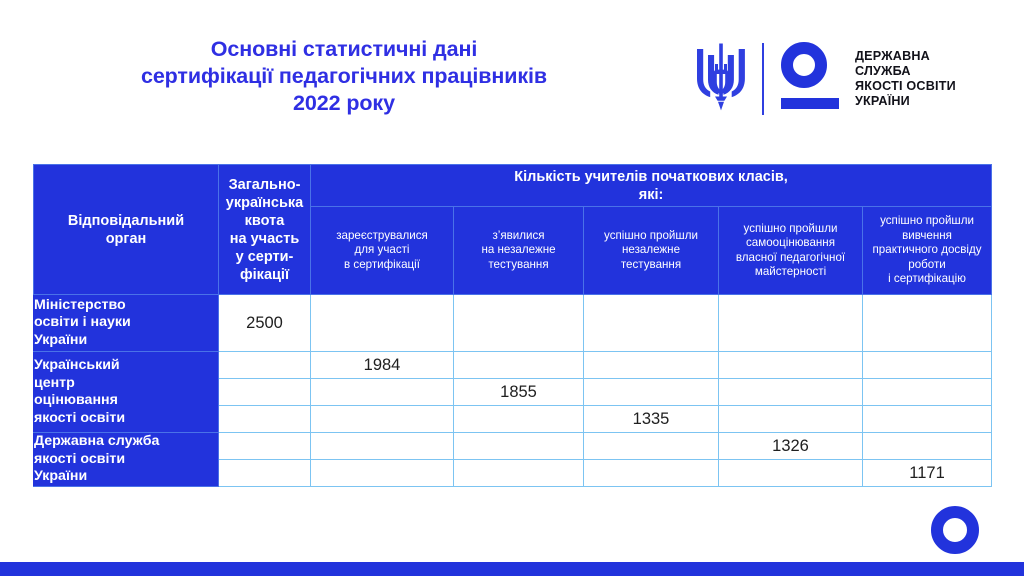 The height and width of the screenshot is (576, 1024). Describe the element at coordinates (927, 473) in the screenshot. I see `cell-practice-sqe: 1171` at that location.